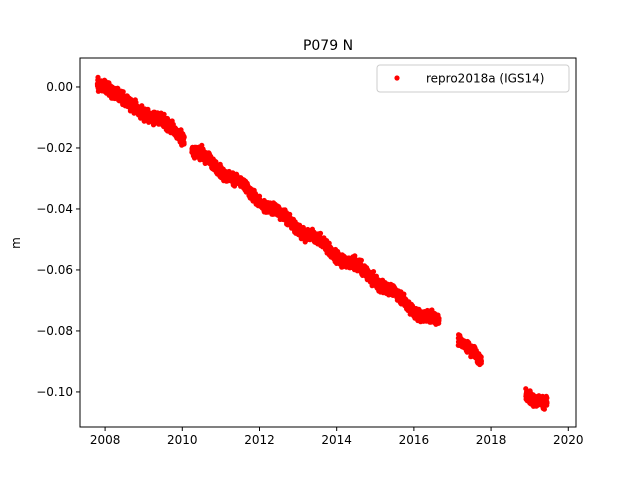 Image resolution: width=640 pixels, height=484 pixels. Describe the element at coordinates (485, 79) in the screenshot. I see `legend-label: repro2018a (IGS14)` at that location.